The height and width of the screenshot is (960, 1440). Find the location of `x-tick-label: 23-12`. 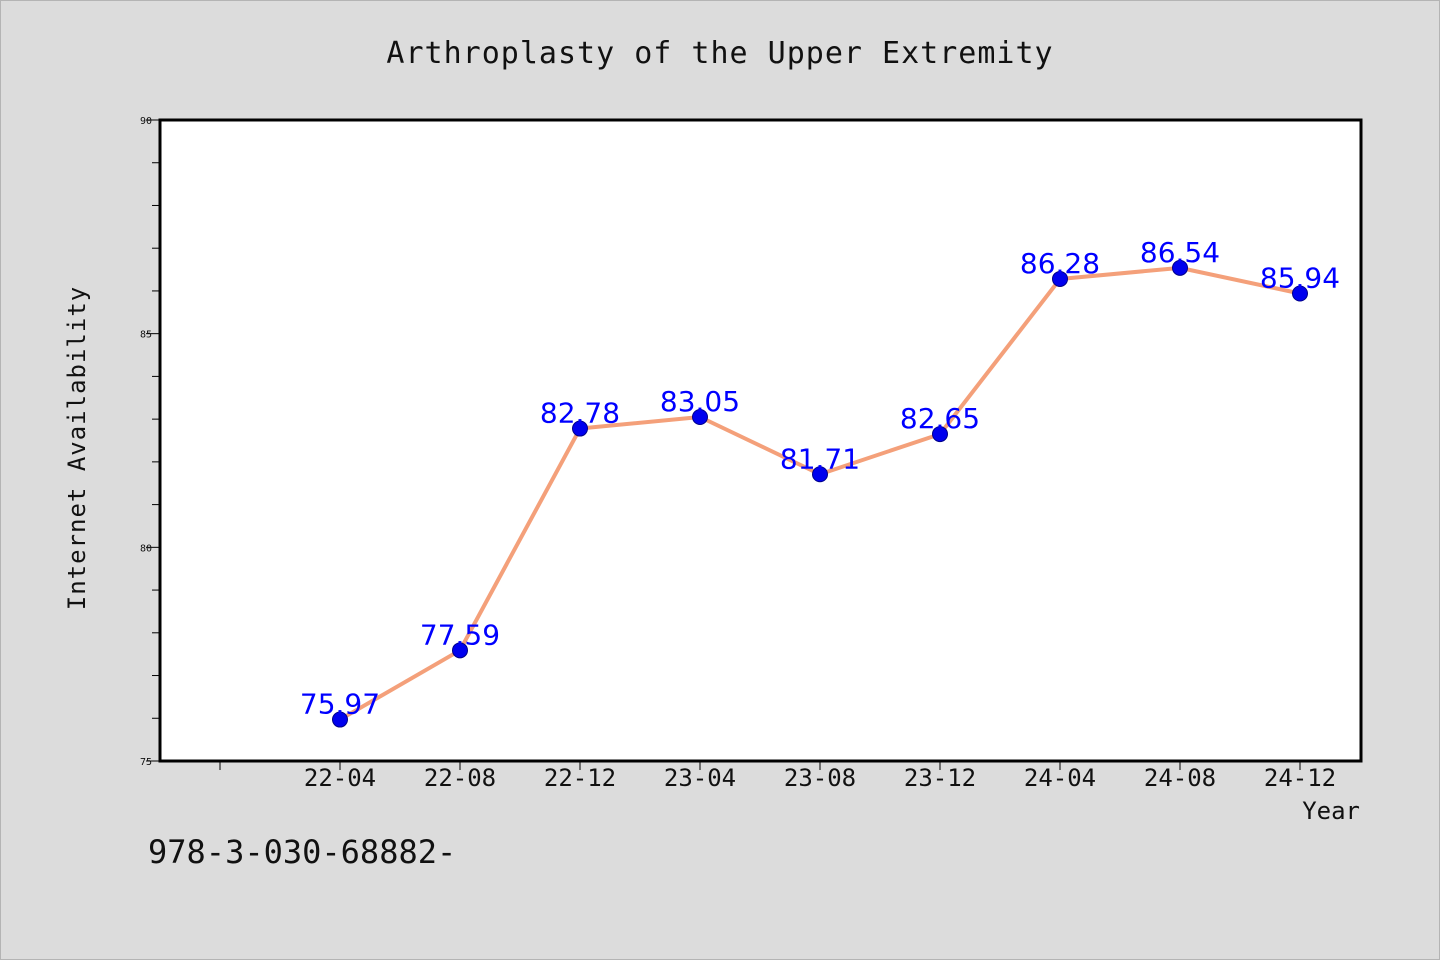

x-tick-label: 23-12 is located at coordinates (940, 778).